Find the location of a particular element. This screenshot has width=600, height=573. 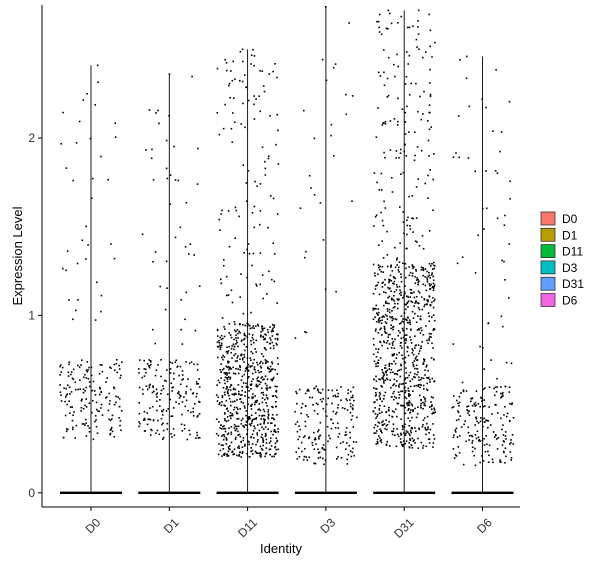

legend-label-D3: D3 is located at coordinates (570, 268).